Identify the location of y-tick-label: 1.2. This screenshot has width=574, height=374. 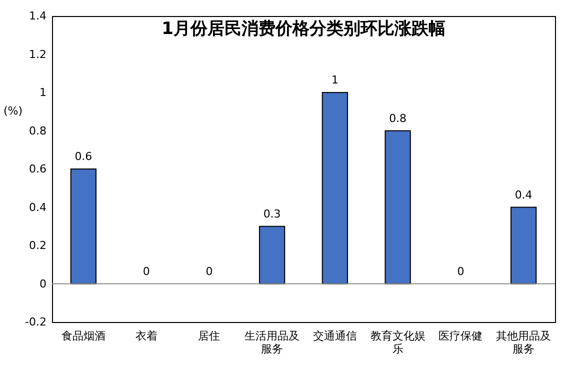
(37, 54).